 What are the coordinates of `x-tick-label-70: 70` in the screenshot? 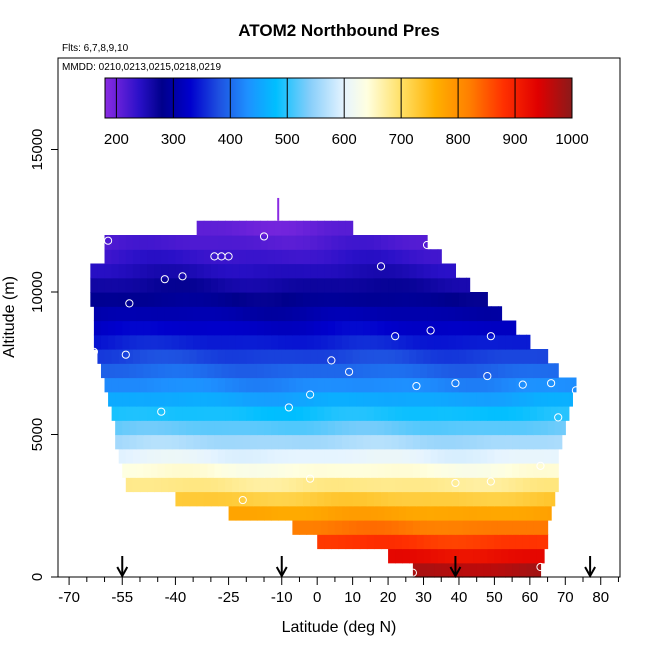 It's located at (565, 597).